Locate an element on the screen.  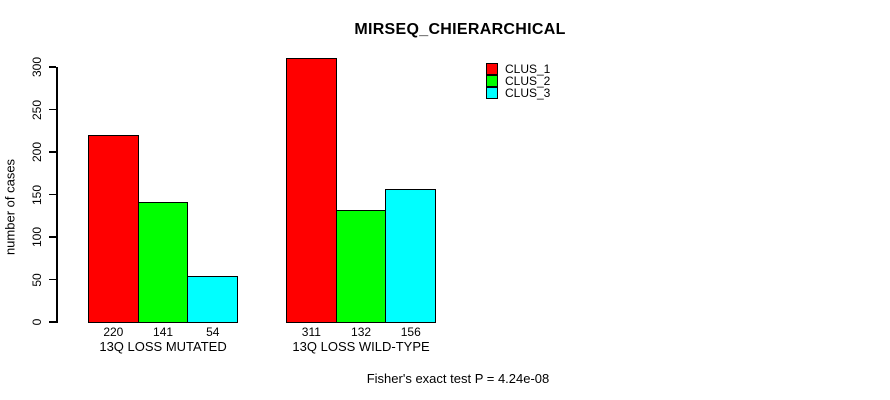
y-axis-line is located at coordinates (57, 195).